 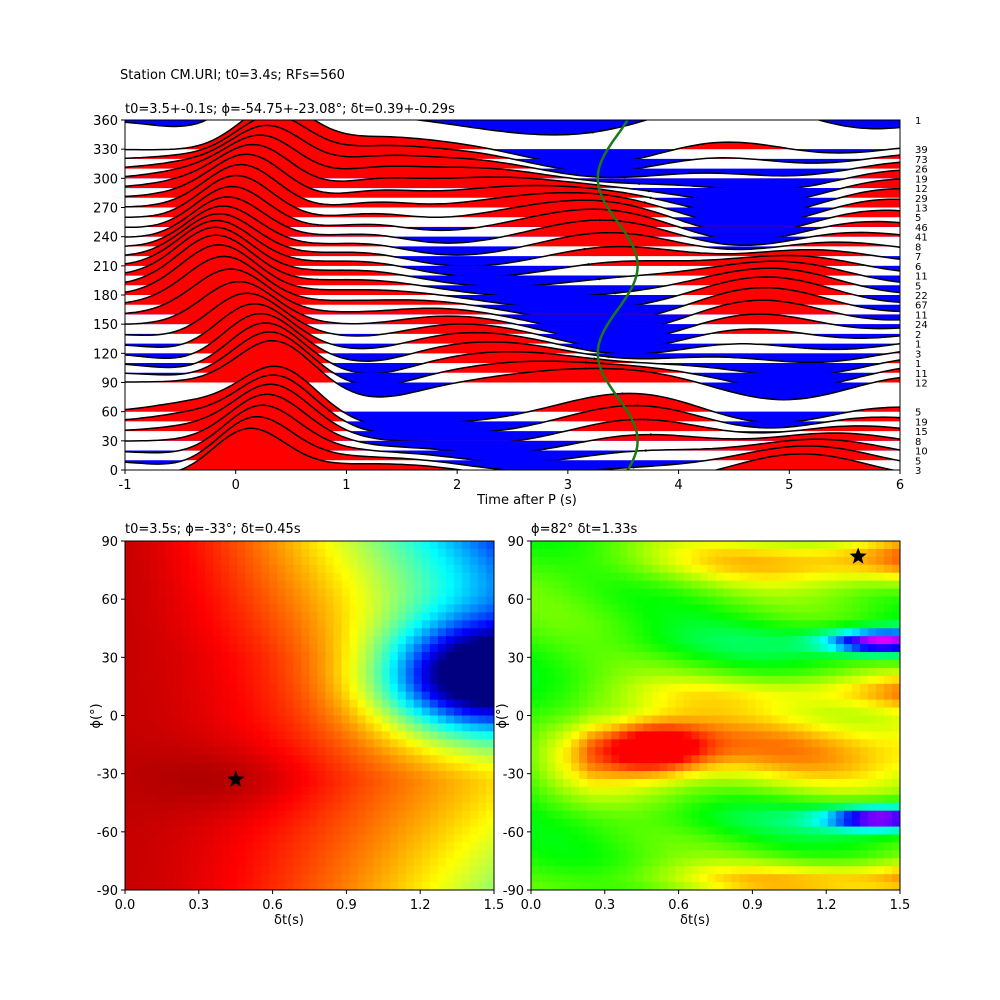 I want to click on rf-count-label: 12, so click(x=921, y=384).